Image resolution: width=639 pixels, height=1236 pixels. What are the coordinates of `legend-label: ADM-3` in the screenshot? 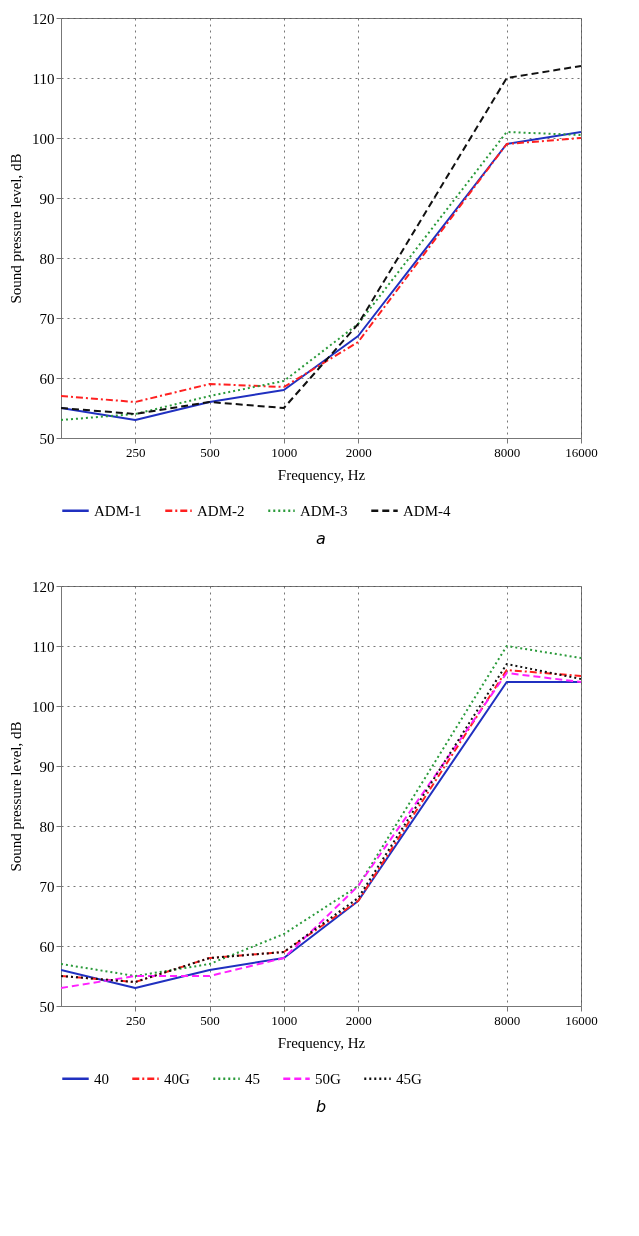 It's located at (324, 510).